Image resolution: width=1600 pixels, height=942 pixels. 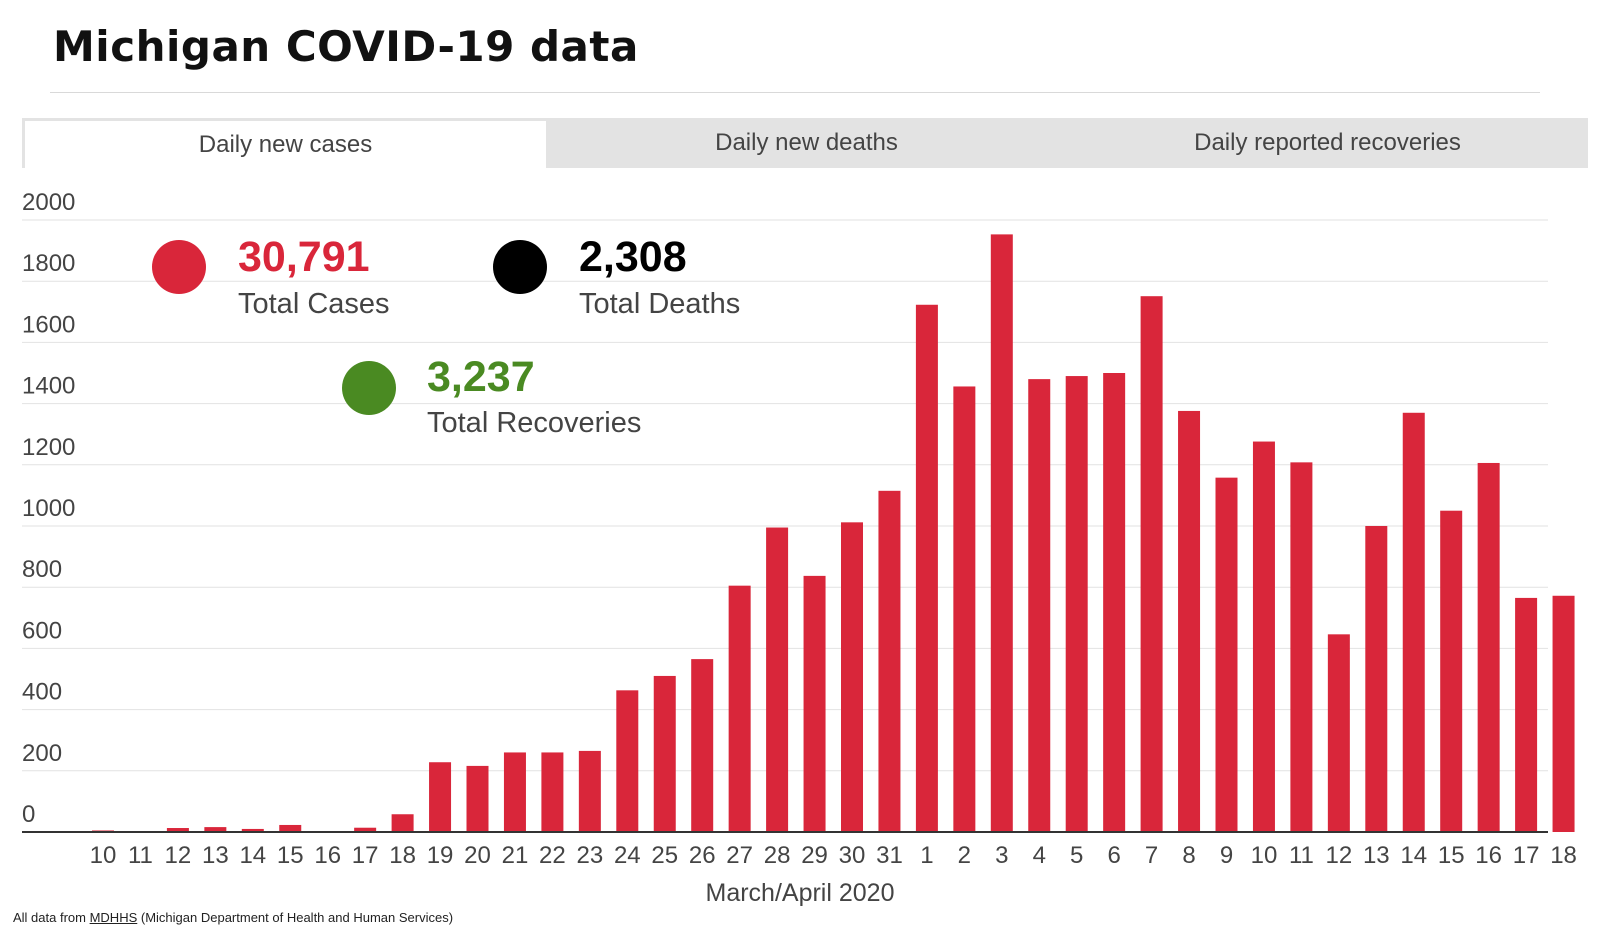 What do you see at coordinates (1151, 855) in the screenshot?
I see `x-tick-label: 7` at bounding box center [1151, 855].